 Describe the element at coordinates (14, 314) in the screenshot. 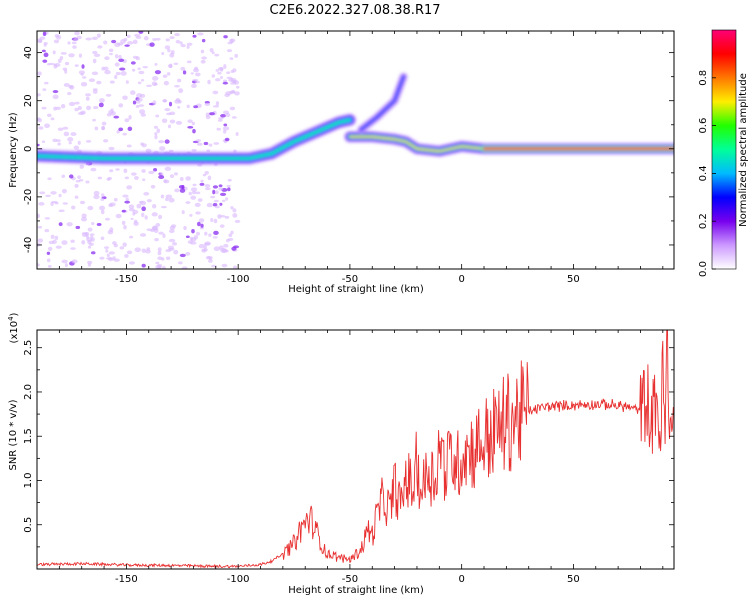

I see `snr-y-multiplier-close: )` at that location.